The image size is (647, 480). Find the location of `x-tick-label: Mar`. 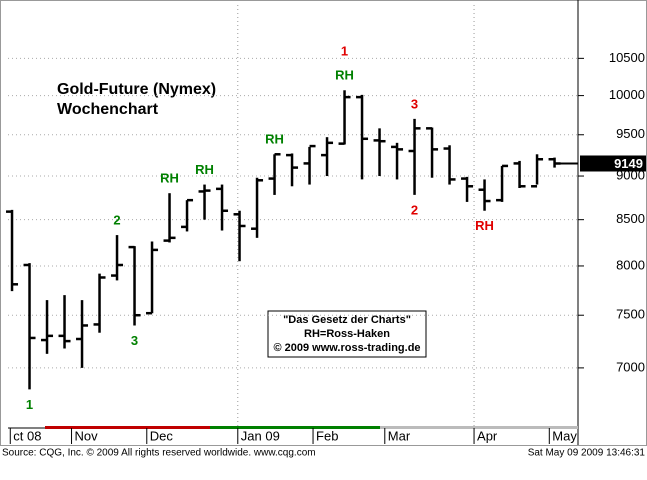

x-tick-label: Mar is located at coordinates (399, 435).